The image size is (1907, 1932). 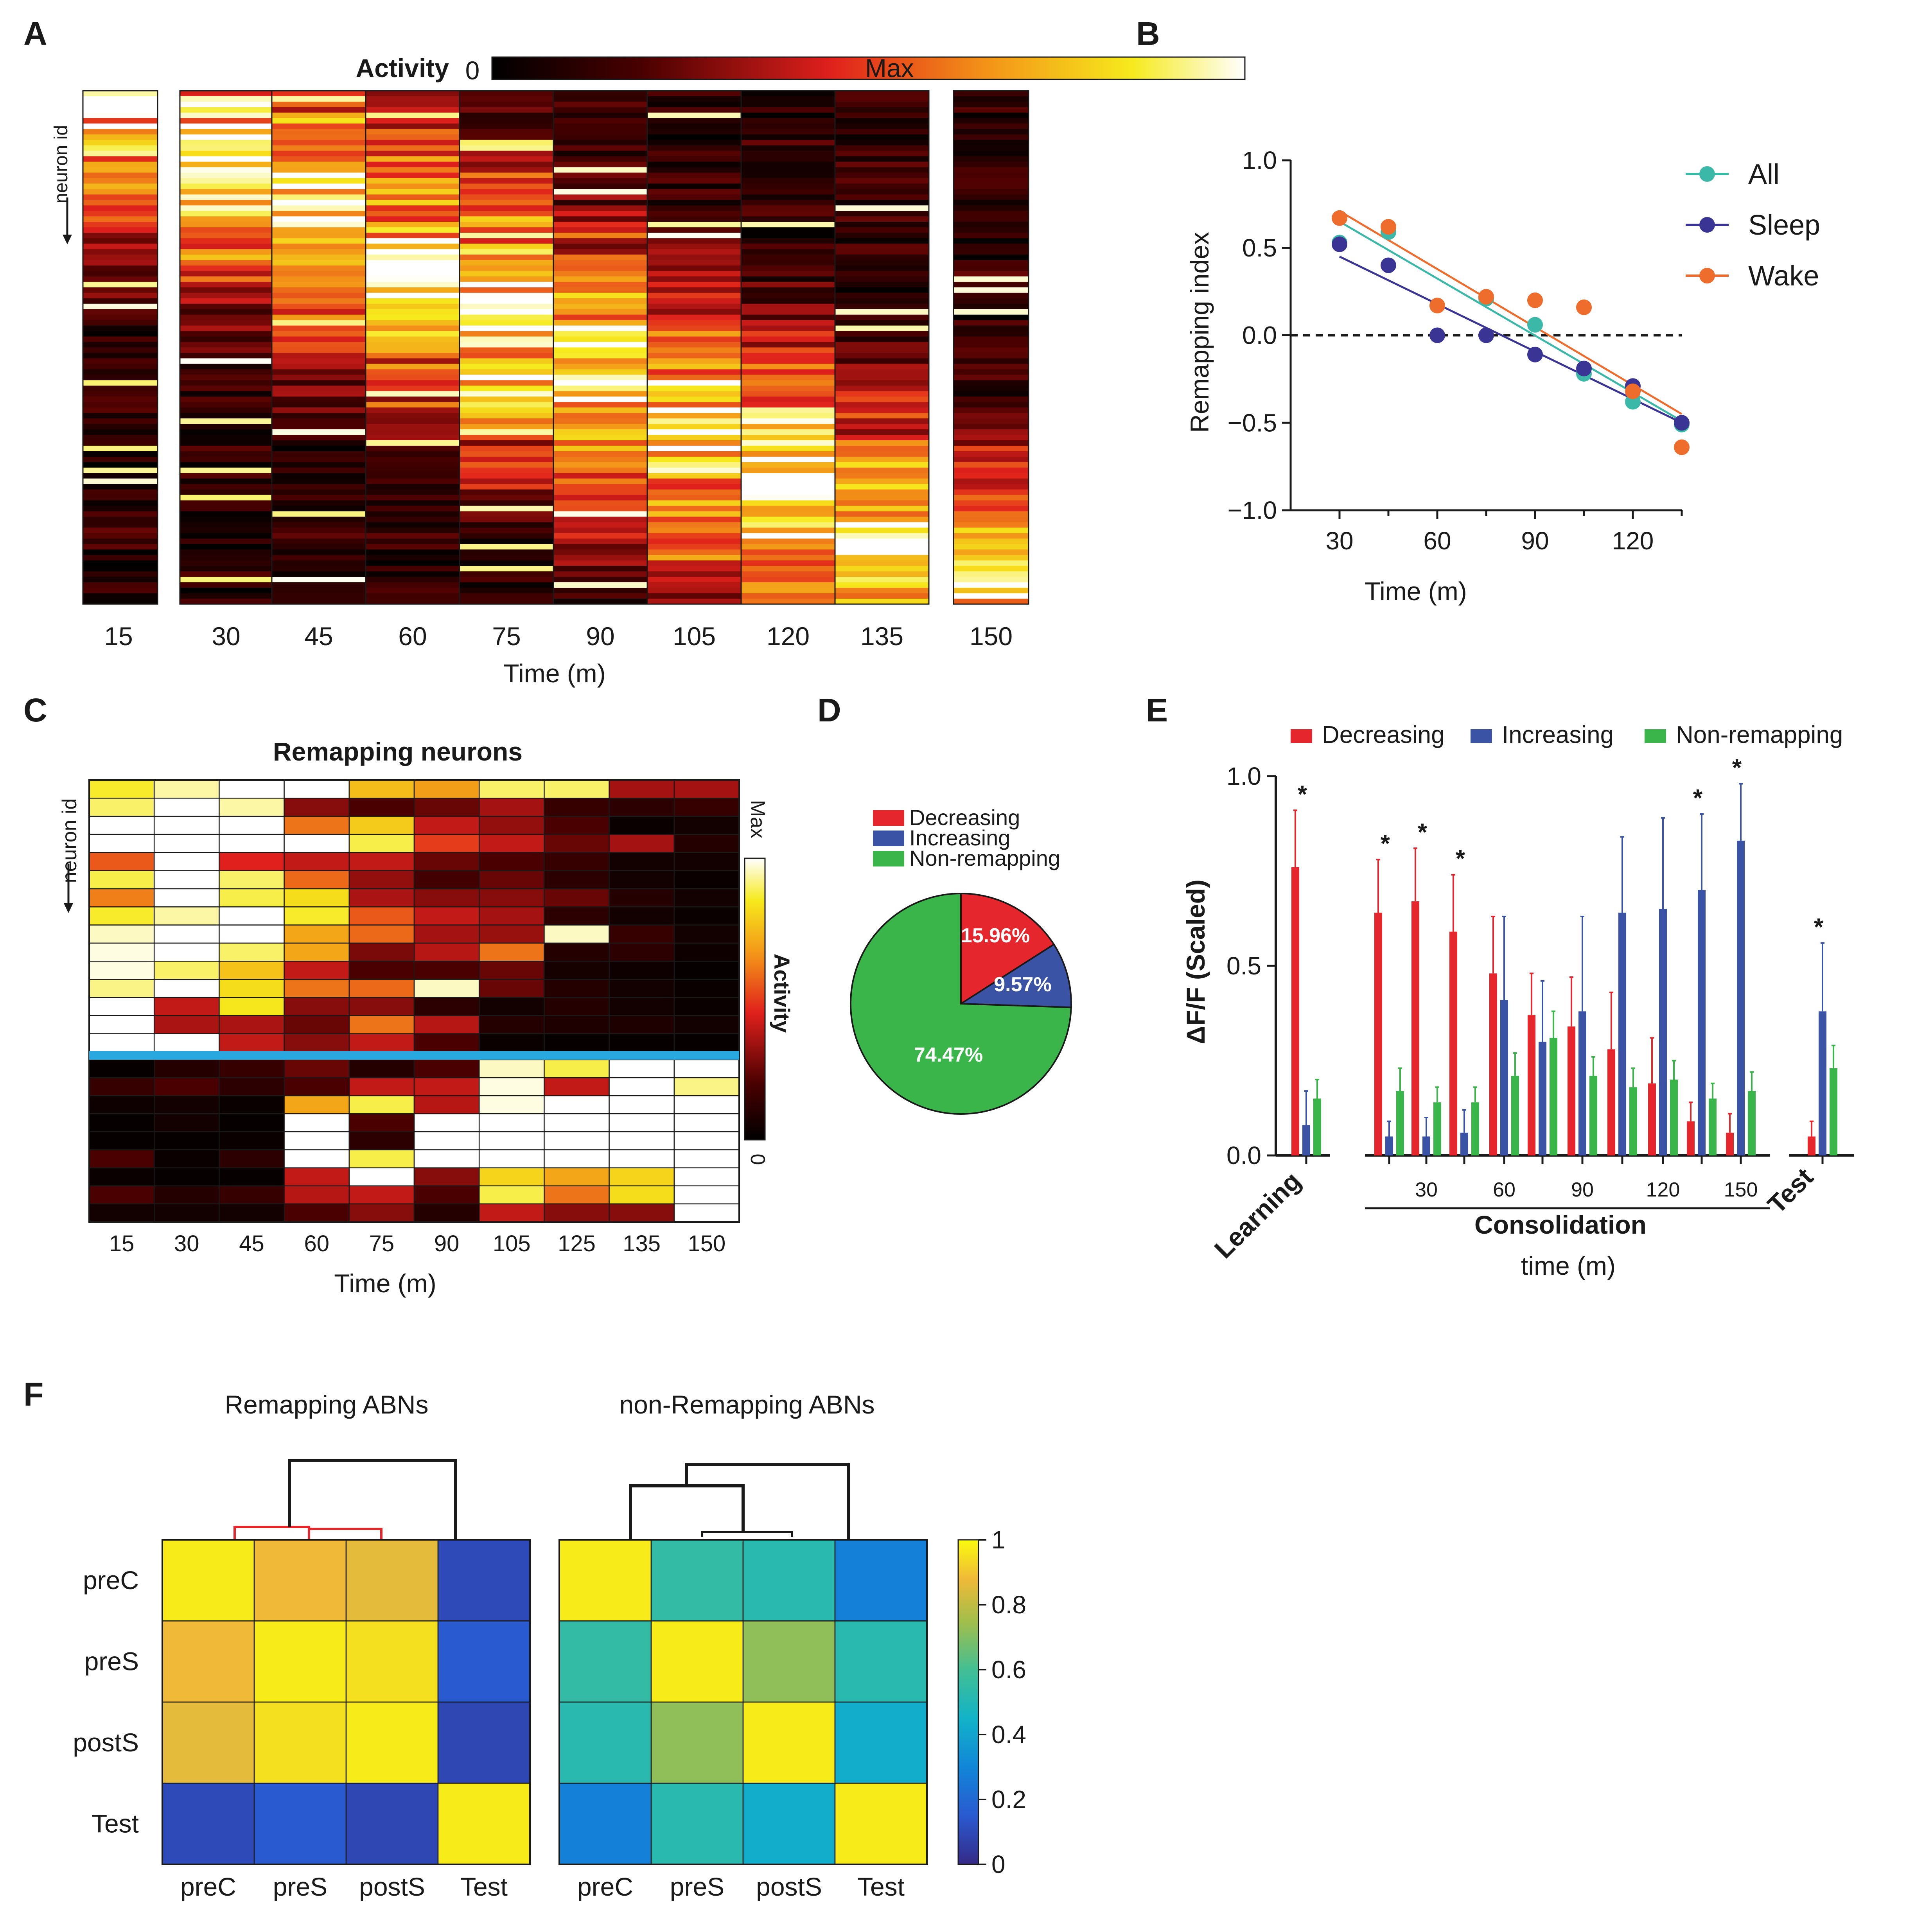 What do you see at coordinates (1633, 541) in the screenshot?
I see `panel-b-xtick-label: 120` at bounding box center [1633, 541].